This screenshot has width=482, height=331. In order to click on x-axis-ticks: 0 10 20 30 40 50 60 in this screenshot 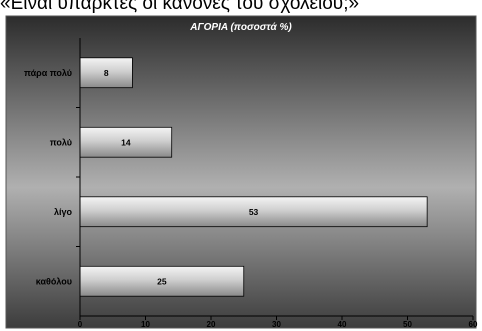, I will do `click(278, 322)`.